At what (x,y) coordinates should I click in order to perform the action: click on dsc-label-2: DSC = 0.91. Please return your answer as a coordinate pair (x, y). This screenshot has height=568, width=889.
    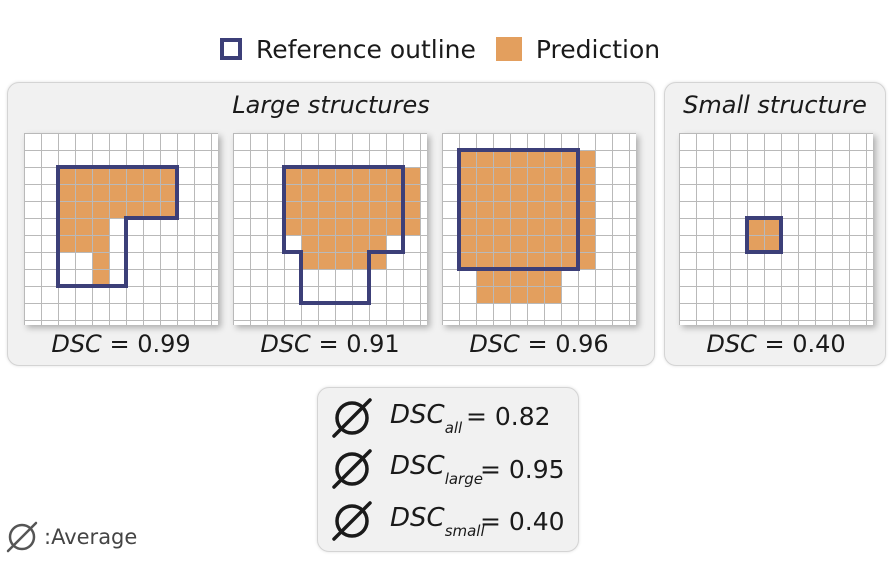
    Looking at the image, I should click on (330, 344).